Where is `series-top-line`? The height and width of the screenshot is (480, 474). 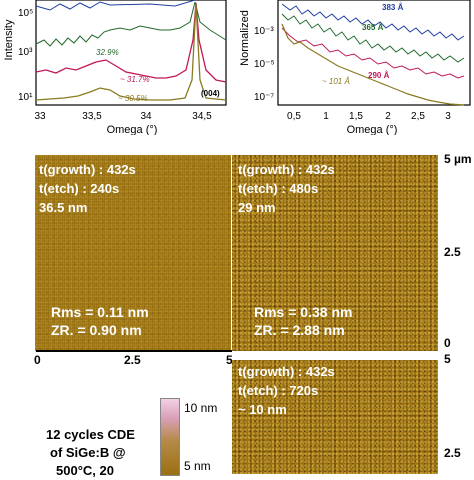
series-top-line is located at coordinates (115, 5).